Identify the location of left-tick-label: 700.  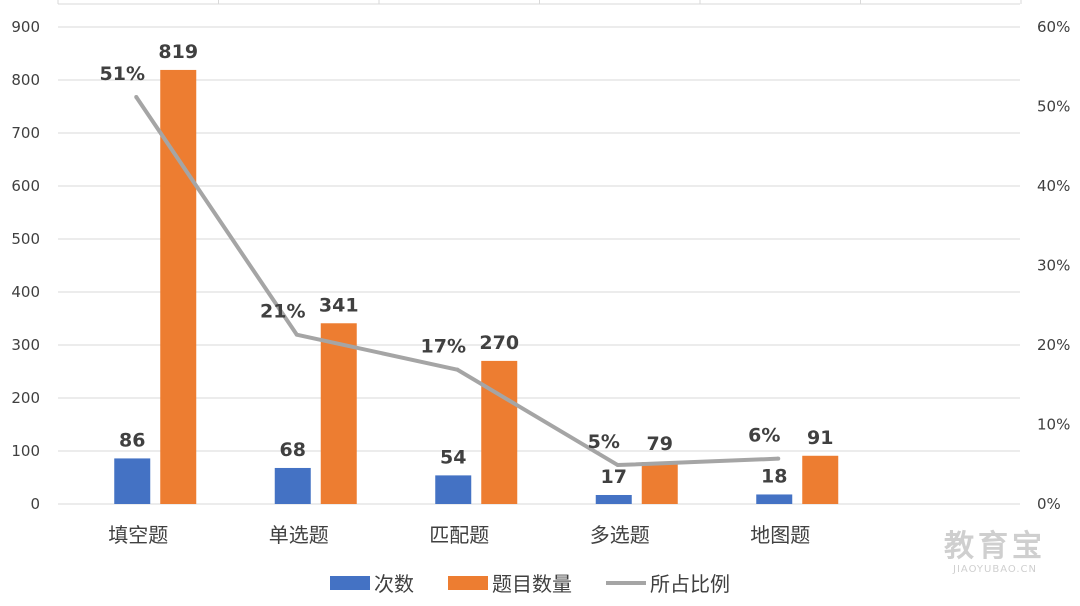
(25, 133).